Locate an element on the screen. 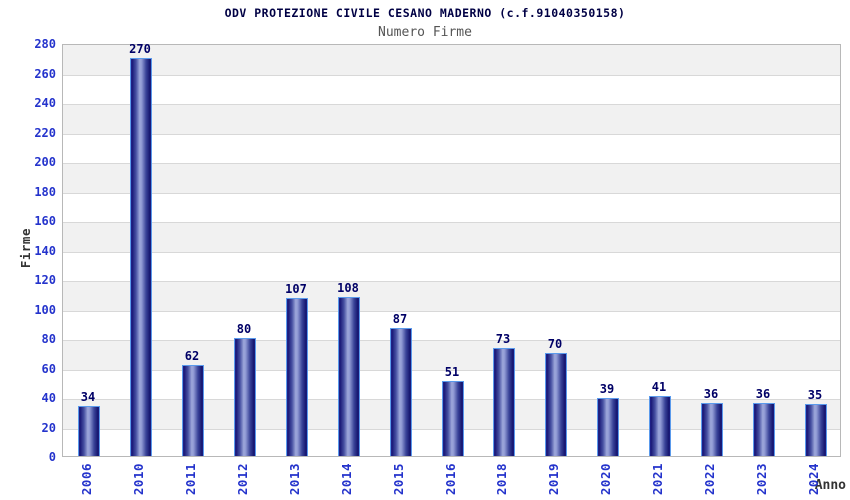  y-tick-label: 80 is located at coordinates (48, 339).